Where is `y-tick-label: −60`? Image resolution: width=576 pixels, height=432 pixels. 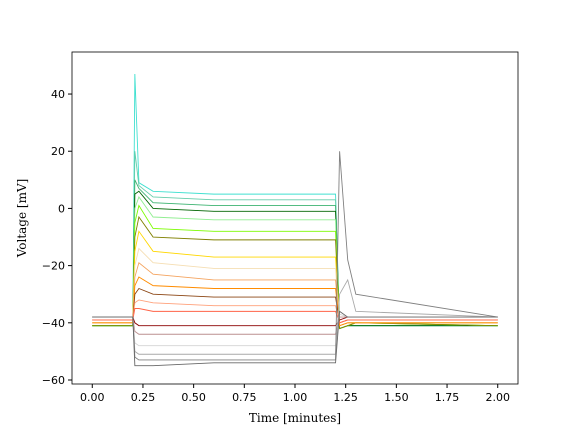 y-tick-label: −60 is located at coordinates (53, 380).